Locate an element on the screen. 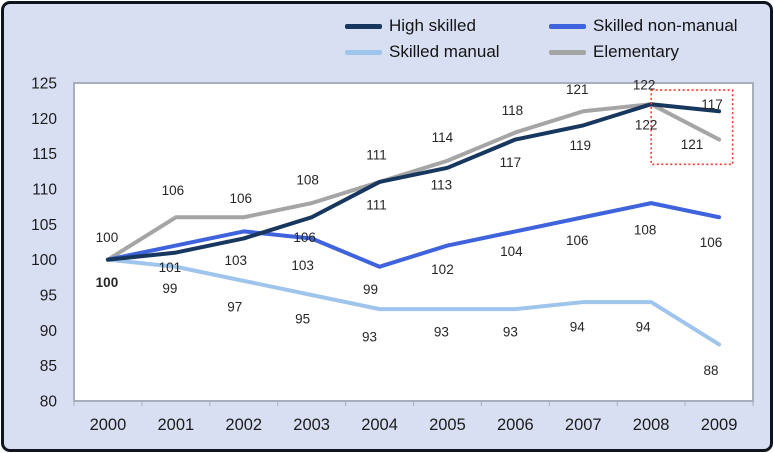 This screenshot has height=453, width=774. y-axis-tick-label: 95 is located at coordinates (48, 296).